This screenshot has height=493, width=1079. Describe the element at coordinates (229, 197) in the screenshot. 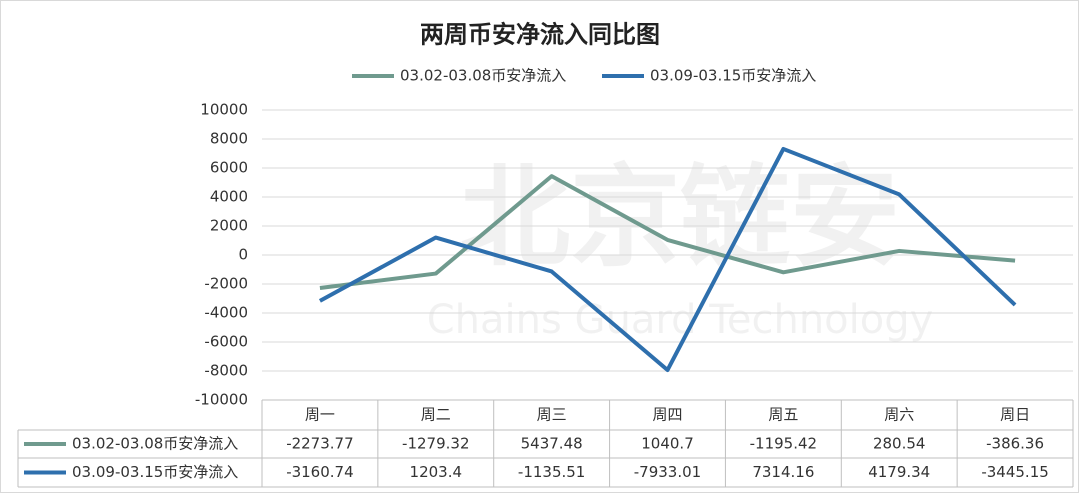

I see `y-tick-label: 4000` at that location.